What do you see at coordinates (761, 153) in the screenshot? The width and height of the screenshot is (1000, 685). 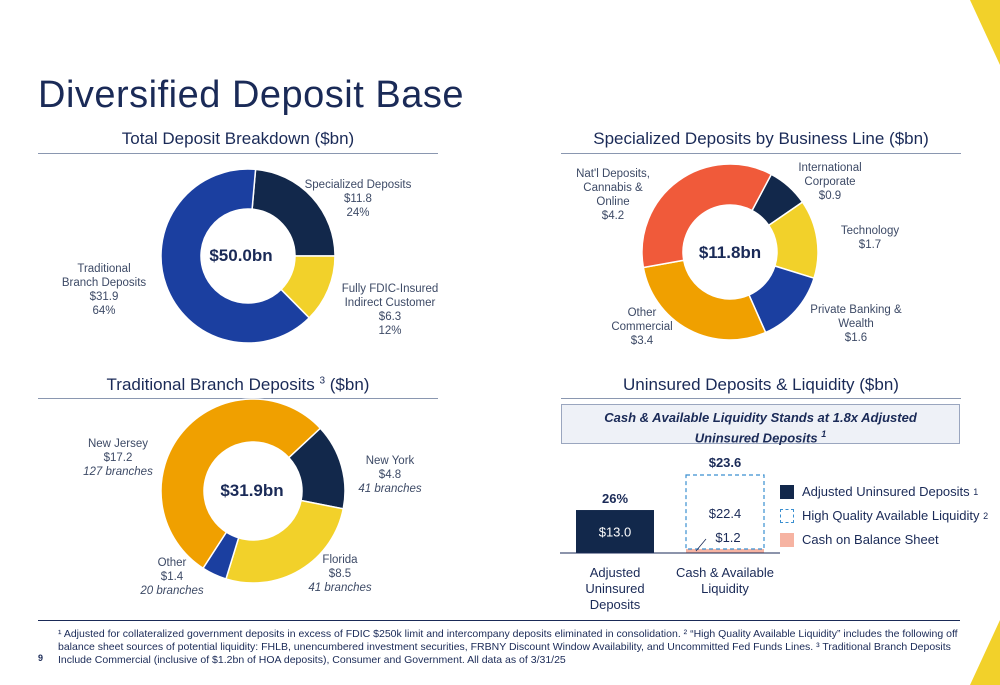 I see `specialized-title-rule` at bounding box center [761, 153].